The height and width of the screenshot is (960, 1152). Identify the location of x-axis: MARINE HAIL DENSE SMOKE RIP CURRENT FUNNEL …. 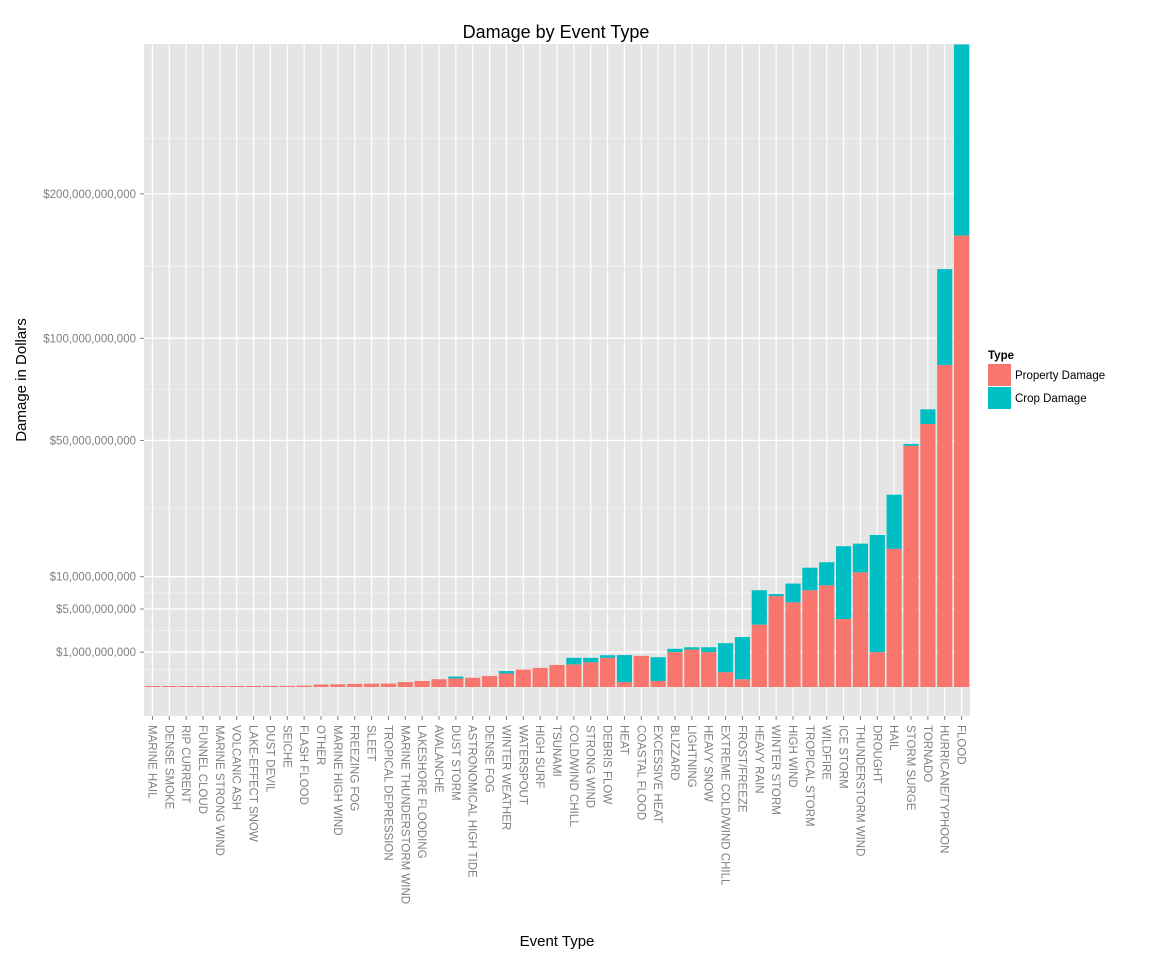
(556, 810).